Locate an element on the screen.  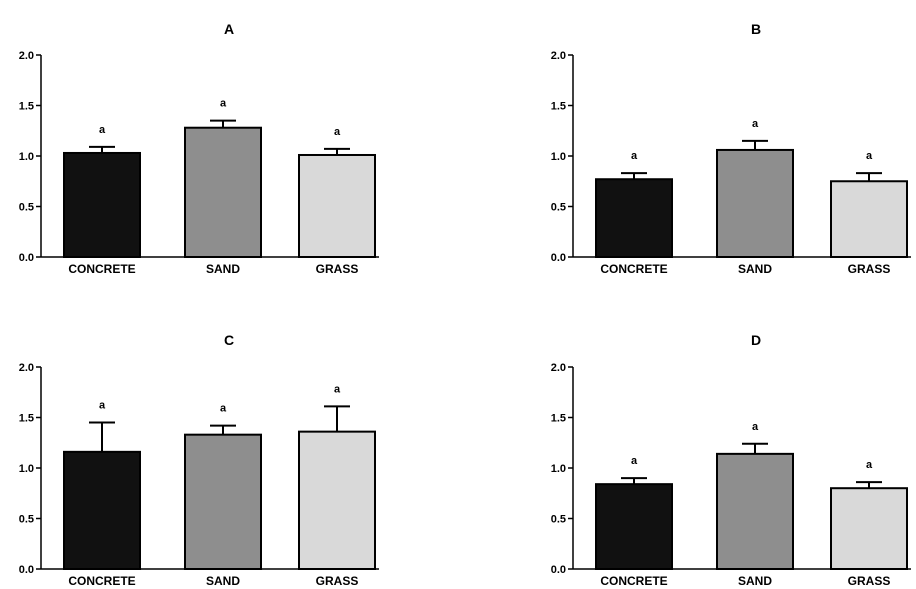
panel-a-bar-sand is located at coordinates (223, 192).